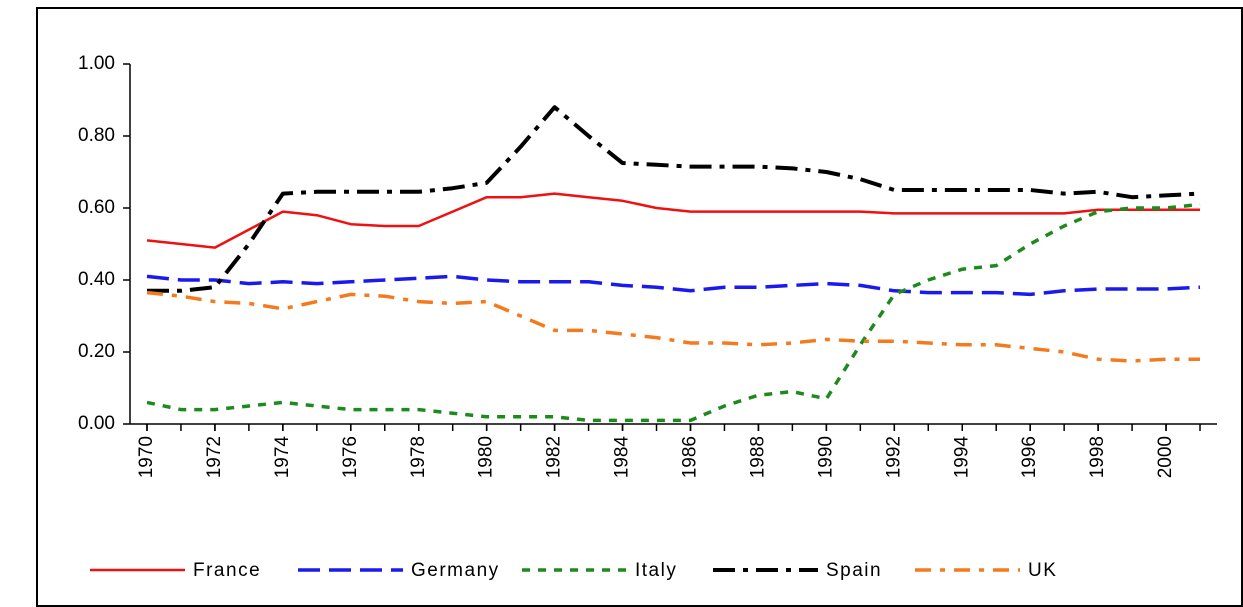 The image size is (1243, 607). What do you see at coordinates (825, 457) in the screenshot?
I see `x-tick-label: 1990` at bounding box center [825, 457].